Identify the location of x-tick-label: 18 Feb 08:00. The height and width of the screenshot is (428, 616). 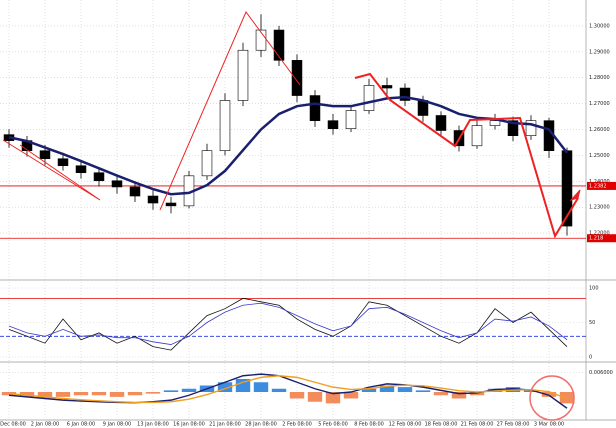
(441, 425).